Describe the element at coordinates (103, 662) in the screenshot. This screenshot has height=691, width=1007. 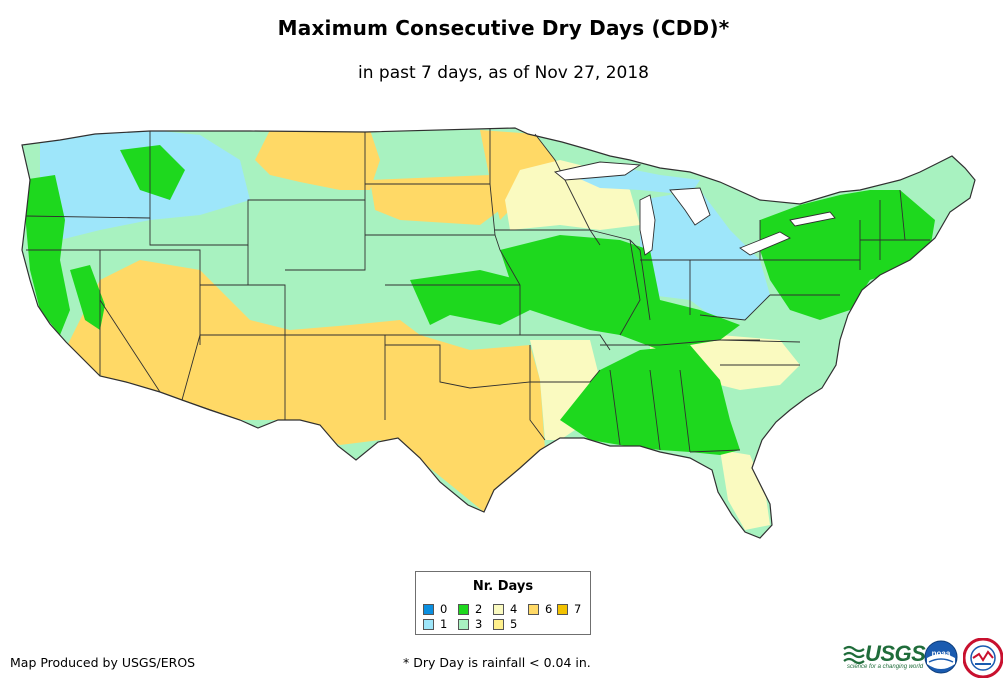
I see `producer-credit: Map Produced by USGS/EROS` at that location.